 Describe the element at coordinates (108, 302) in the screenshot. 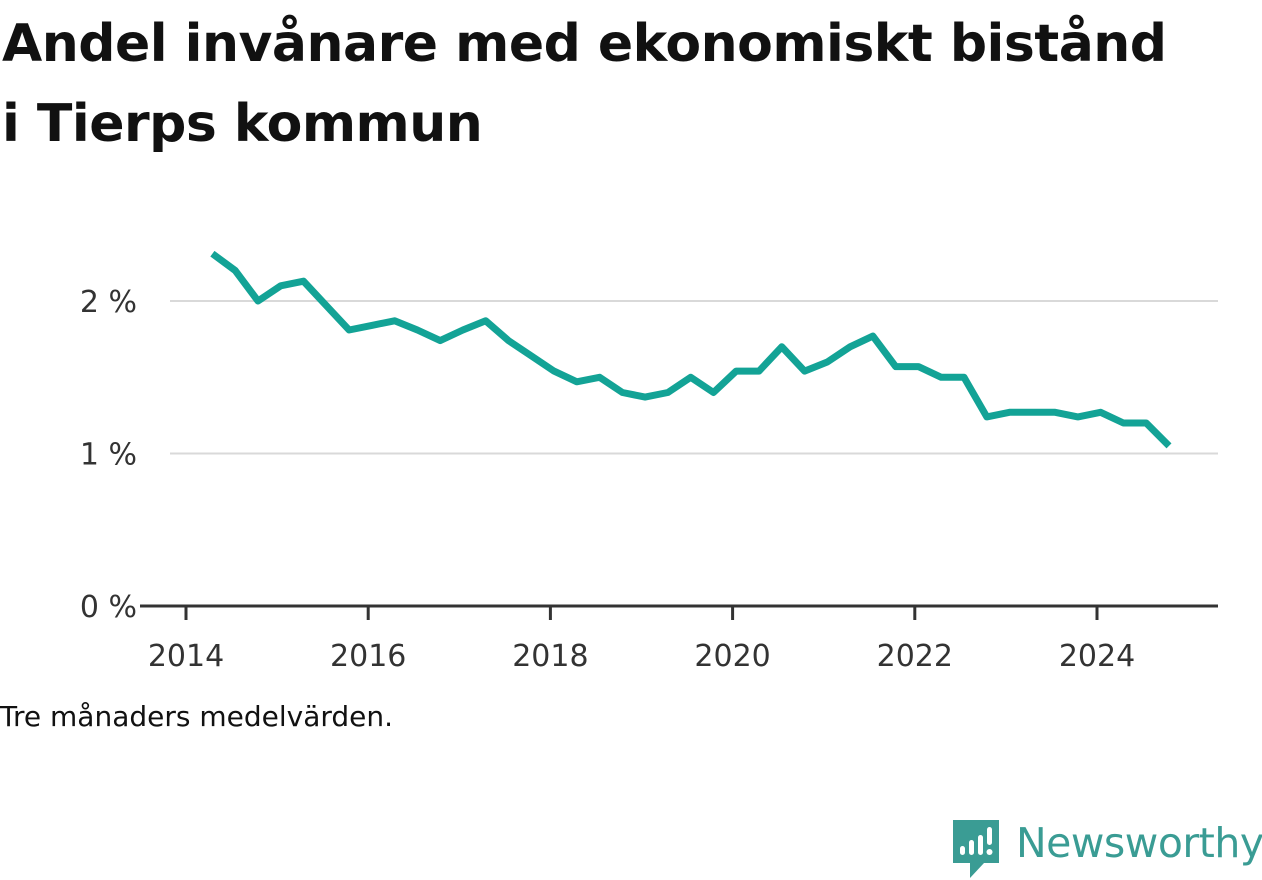

I see `y-tick-label: 2 %` at that location.